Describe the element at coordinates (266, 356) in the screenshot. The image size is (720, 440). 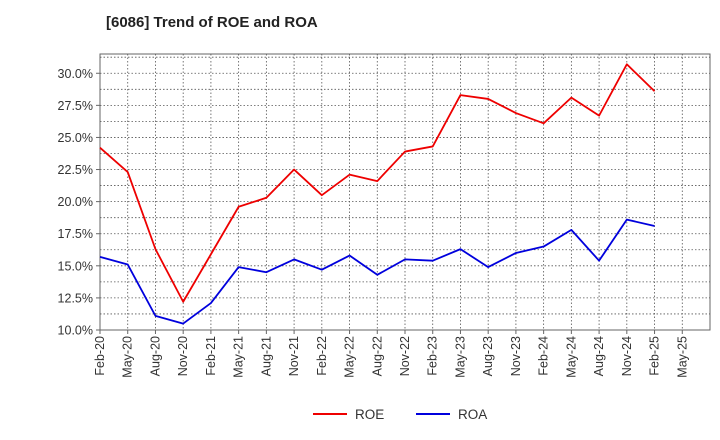
I see `x-tick-label: Aug-21` at that location.